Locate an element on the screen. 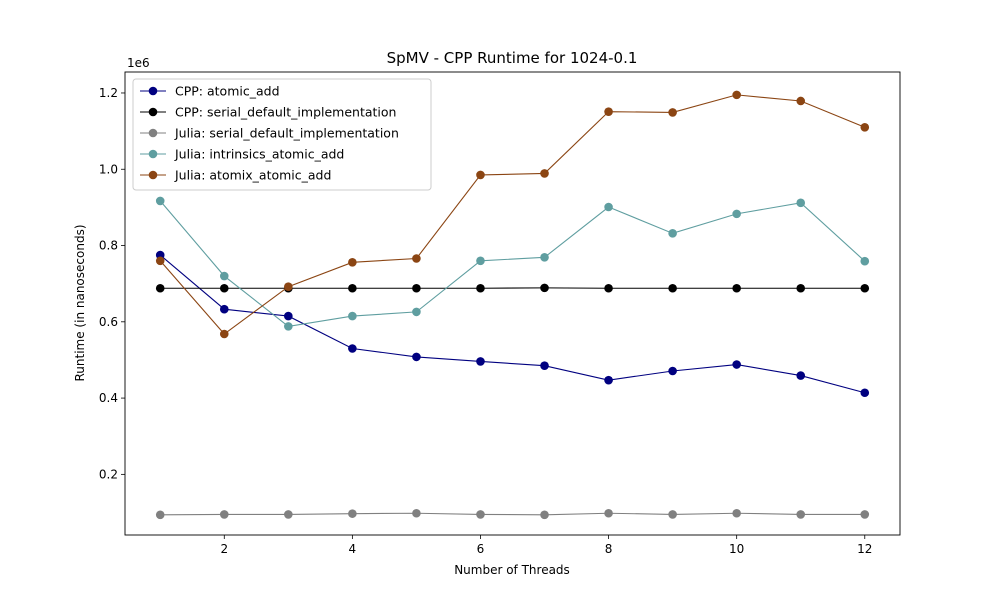  chart-title: SpMV - CPP Runtime for 1024-0.1 is located at coordinates (512, 58).